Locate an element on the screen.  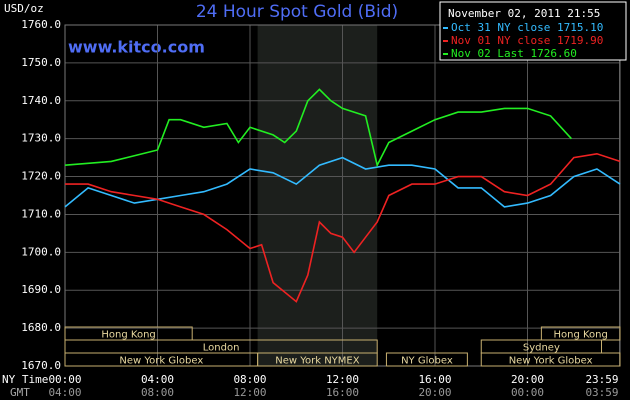
x2-tick-label: 03:59 is located at coordinates (601, 392).